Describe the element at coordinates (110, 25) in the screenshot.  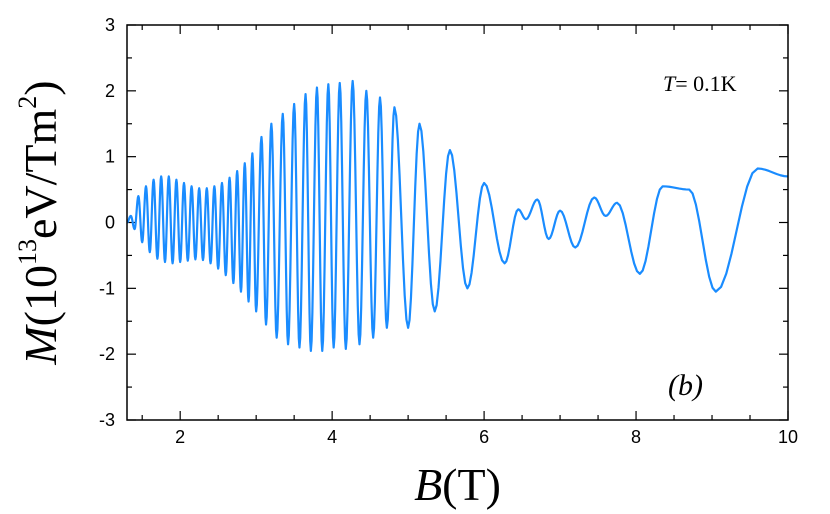
I see `y-tick-label: 3` at that location.